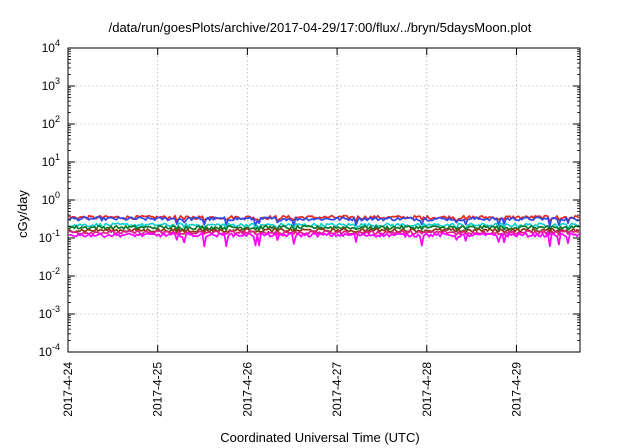 This screenshot has height=448, width=640. I want to click on y-tick-label: 10², so click(51, 122).